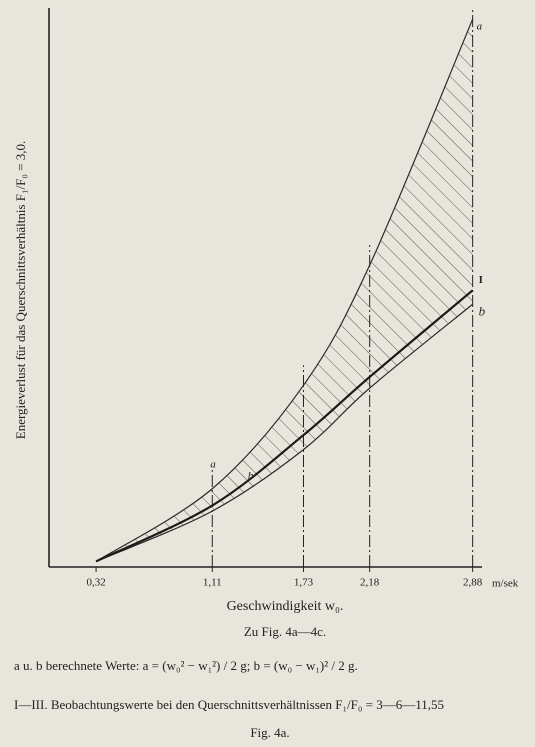  What do you see at coordinates (285, 606) in the screenshot?
I see `x-axis-label: Geschwindigkeit w₀.` at bounding box center [285, 606].